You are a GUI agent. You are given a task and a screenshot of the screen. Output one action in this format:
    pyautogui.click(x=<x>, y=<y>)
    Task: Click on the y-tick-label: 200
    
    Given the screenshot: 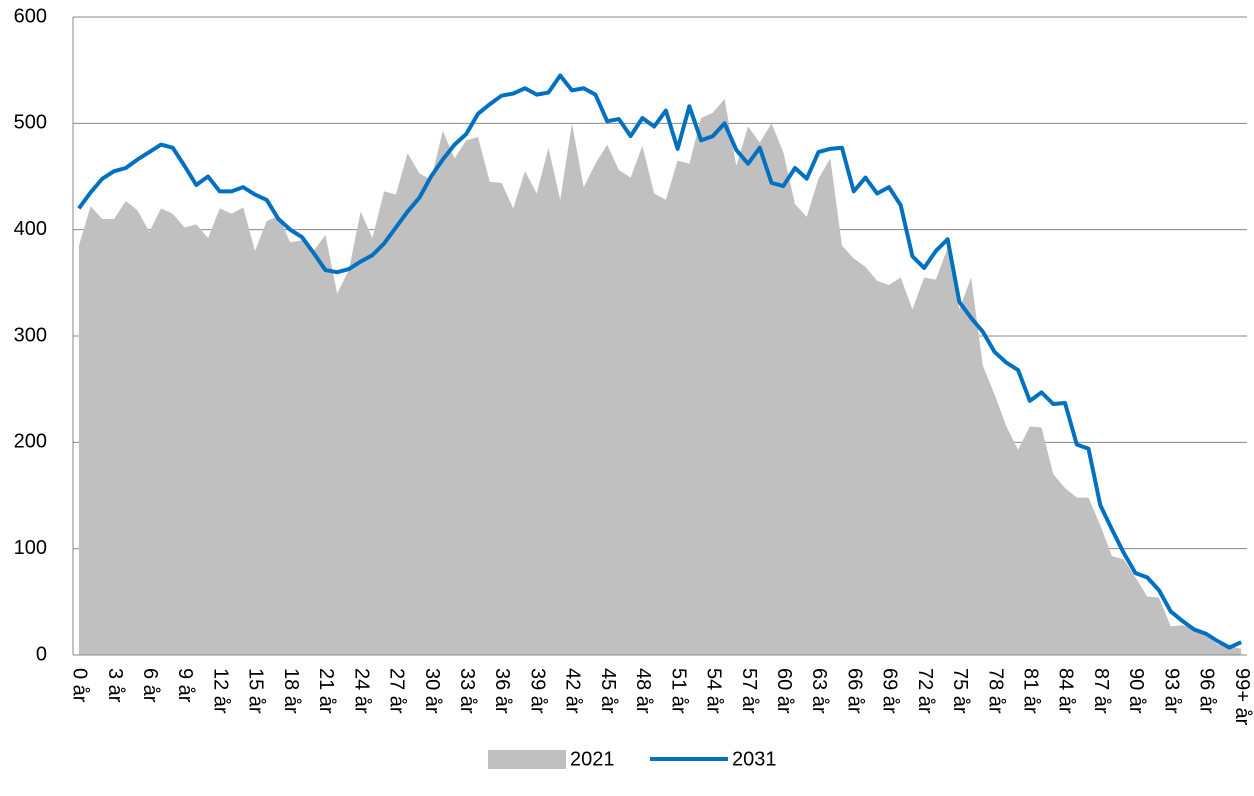 What is the action you would take?
    pyautogui.click(x=30, y=442)
    